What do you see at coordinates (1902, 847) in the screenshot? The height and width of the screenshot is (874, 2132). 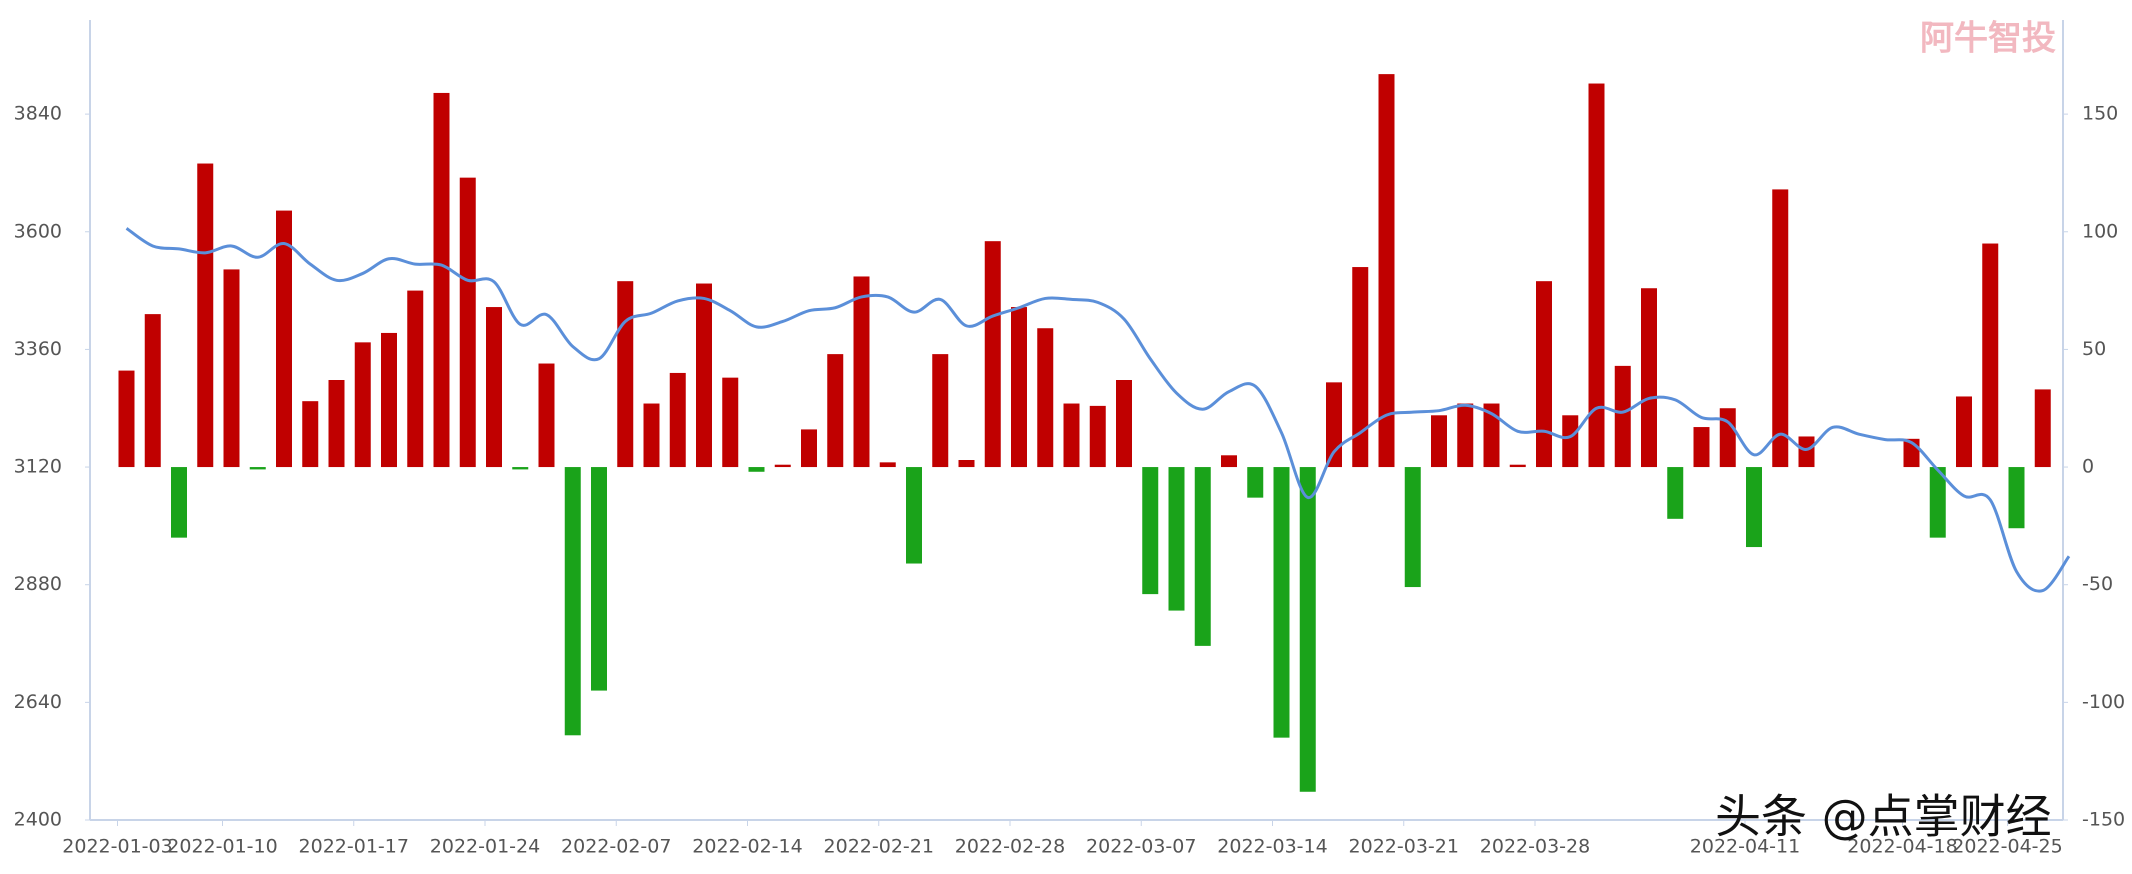 I see `x-tick-label: 2022-04-18` at bounding box center [1902, 847].